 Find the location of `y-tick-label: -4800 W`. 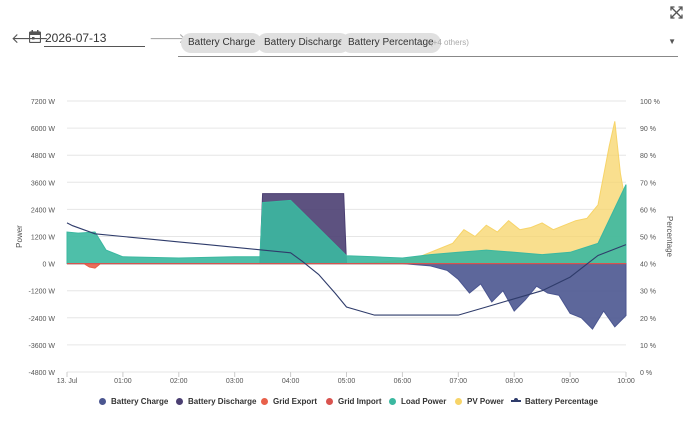

y-tick-label: -4800 W is located at coordinates (42, 373).